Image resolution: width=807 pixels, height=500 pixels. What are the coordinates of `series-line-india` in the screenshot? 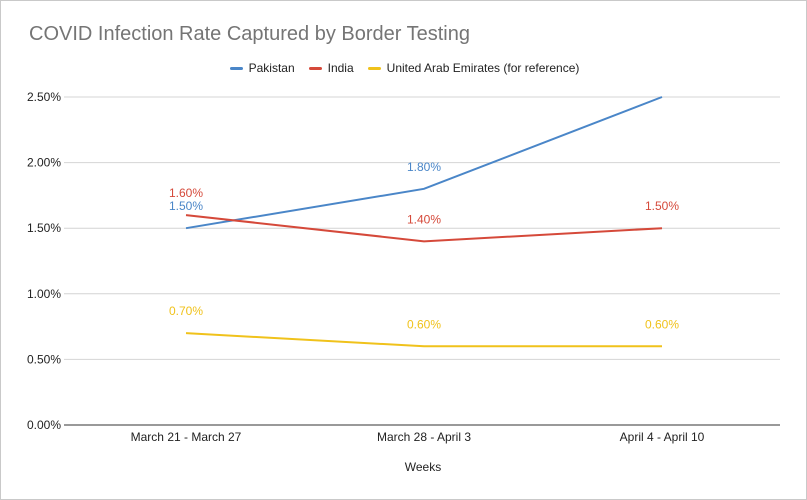 It's located at (424, 228).